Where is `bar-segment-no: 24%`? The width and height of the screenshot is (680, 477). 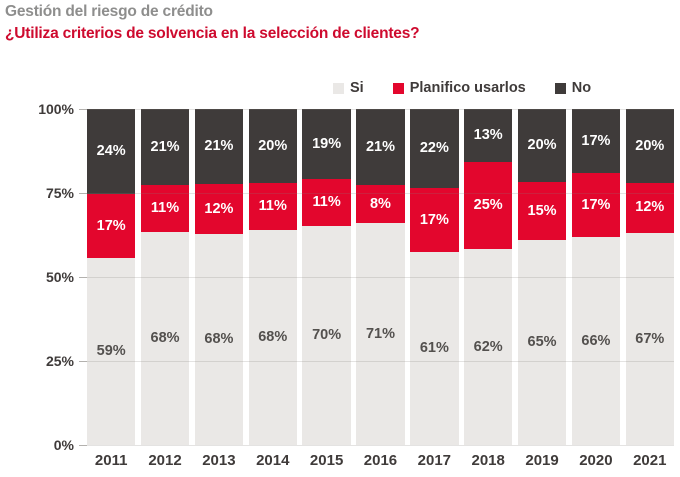 bar-segment-no: 24% is located at coordinates (111, 151).